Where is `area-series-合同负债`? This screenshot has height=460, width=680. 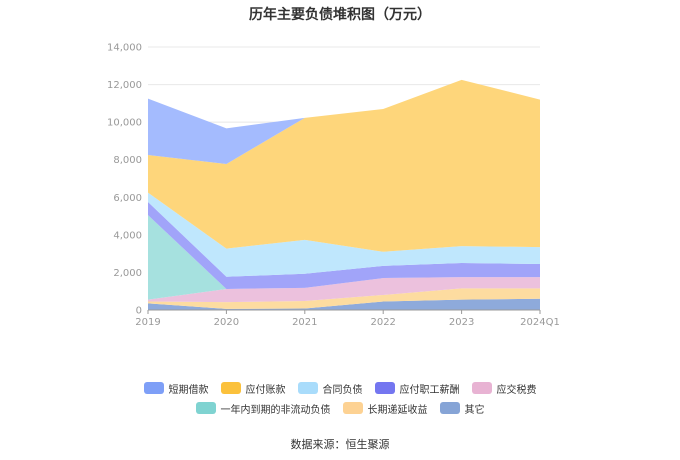 area-series-合同负债 is located at coordinates (344, 234).